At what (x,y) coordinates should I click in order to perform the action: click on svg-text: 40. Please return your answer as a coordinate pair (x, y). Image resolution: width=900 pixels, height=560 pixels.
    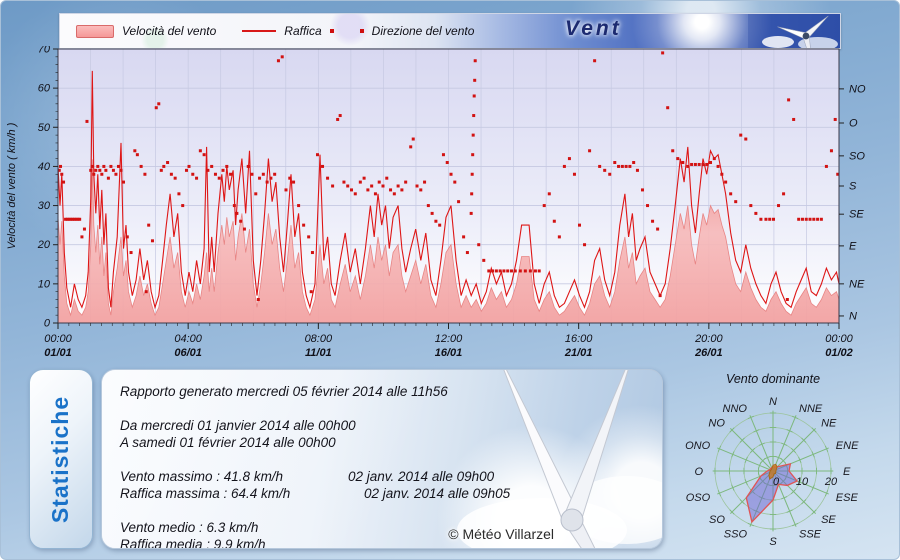
    Looking at the image, I should click on (44, 167).